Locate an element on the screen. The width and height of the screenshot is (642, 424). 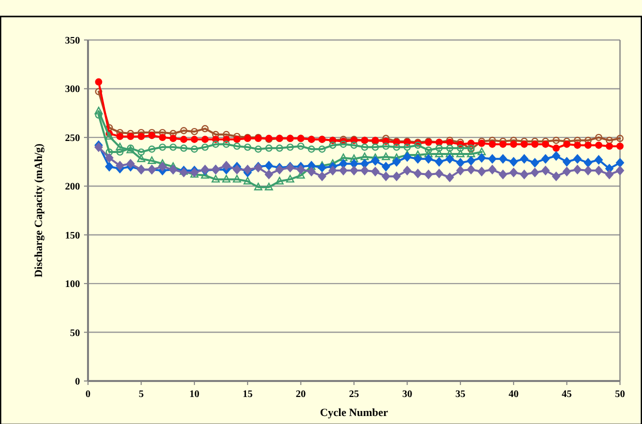
y-axis-title: Discharge Capacity (mAh/g) is located at coordinates (39, 210).